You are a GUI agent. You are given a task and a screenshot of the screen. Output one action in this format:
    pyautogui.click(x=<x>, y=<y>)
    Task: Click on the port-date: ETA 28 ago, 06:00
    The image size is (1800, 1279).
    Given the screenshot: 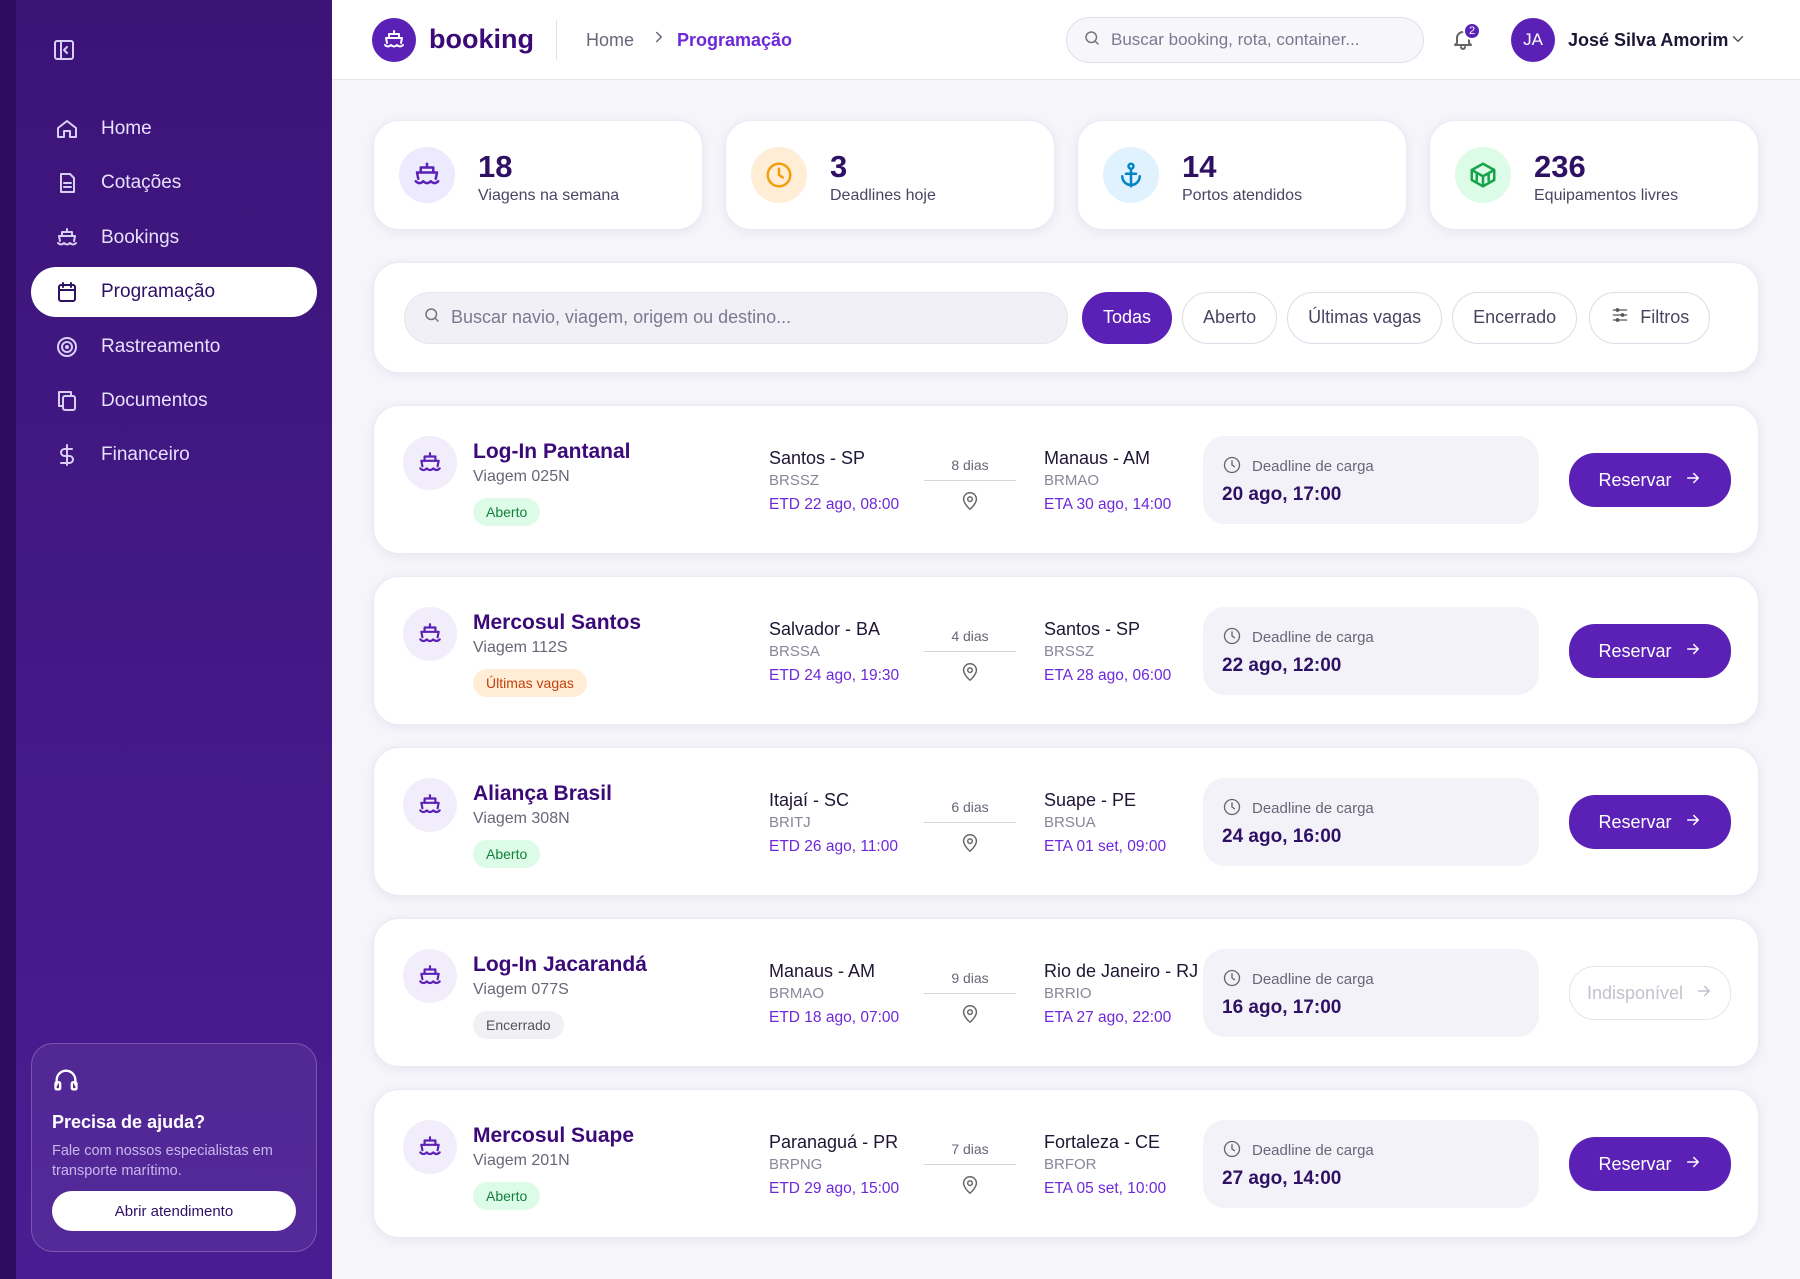 What is the action you would take?
    pyautogui.click(x=1108, y=675)
    